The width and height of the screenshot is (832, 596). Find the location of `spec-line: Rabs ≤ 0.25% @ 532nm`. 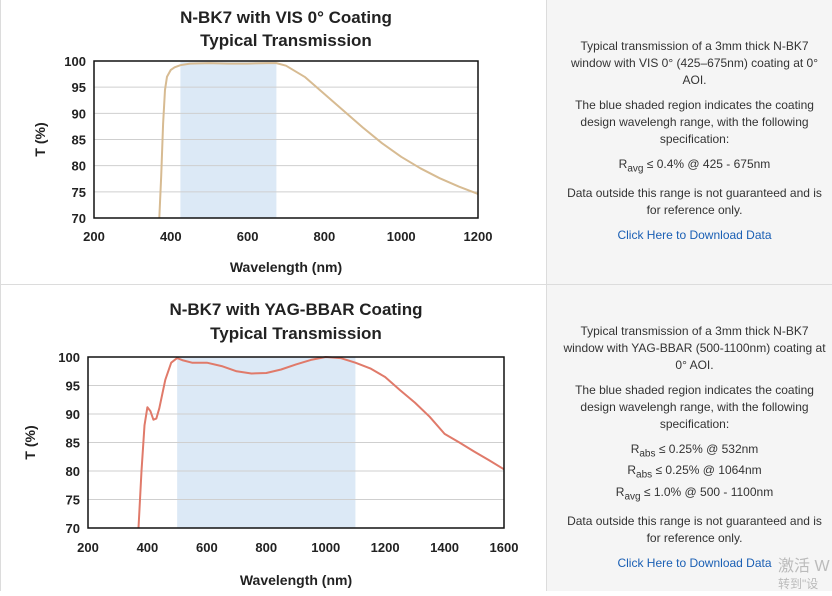

spec-line: Rabs ≤ 0.25% @ 532nm is located at coordinates (694, 451).